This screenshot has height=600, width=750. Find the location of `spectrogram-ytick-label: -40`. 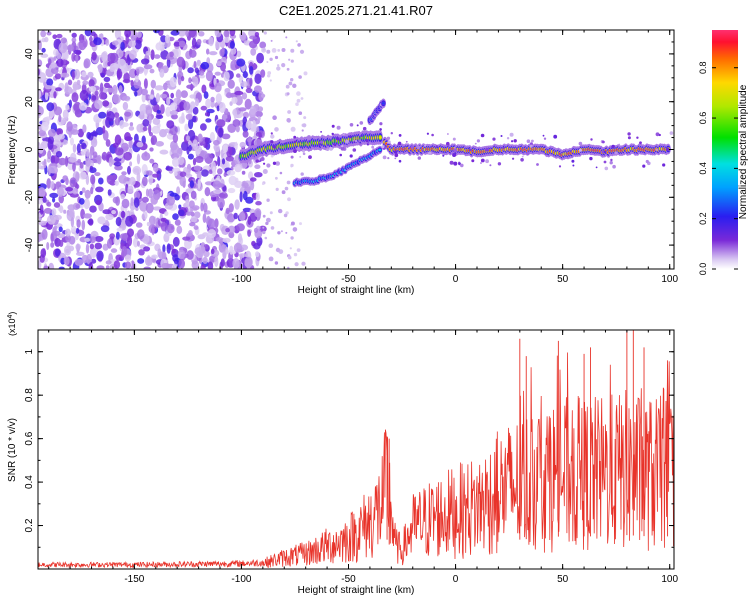

spectrogram-ytick-label: -40 is located at coordinates (29, 244).